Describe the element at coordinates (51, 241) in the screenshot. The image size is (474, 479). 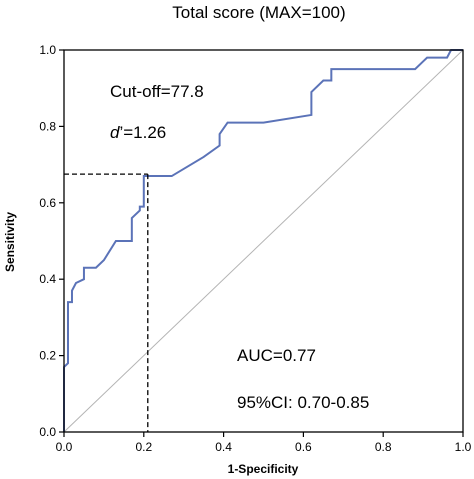
I see `y-axis: 0.0 0.2 0.4 0.6 0.8 1.0` at that location.